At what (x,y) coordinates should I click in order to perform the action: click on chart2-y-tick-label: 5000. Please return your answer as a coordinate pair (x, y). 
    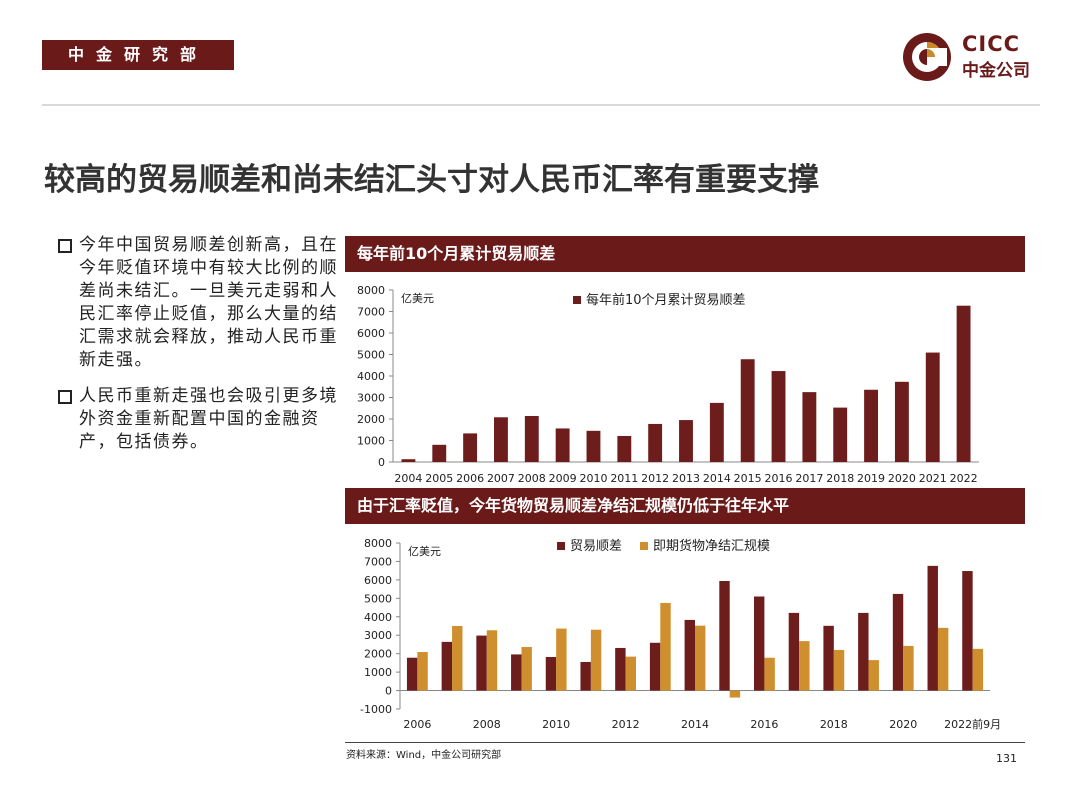
    Looking at the image, I should click on (378, 598).